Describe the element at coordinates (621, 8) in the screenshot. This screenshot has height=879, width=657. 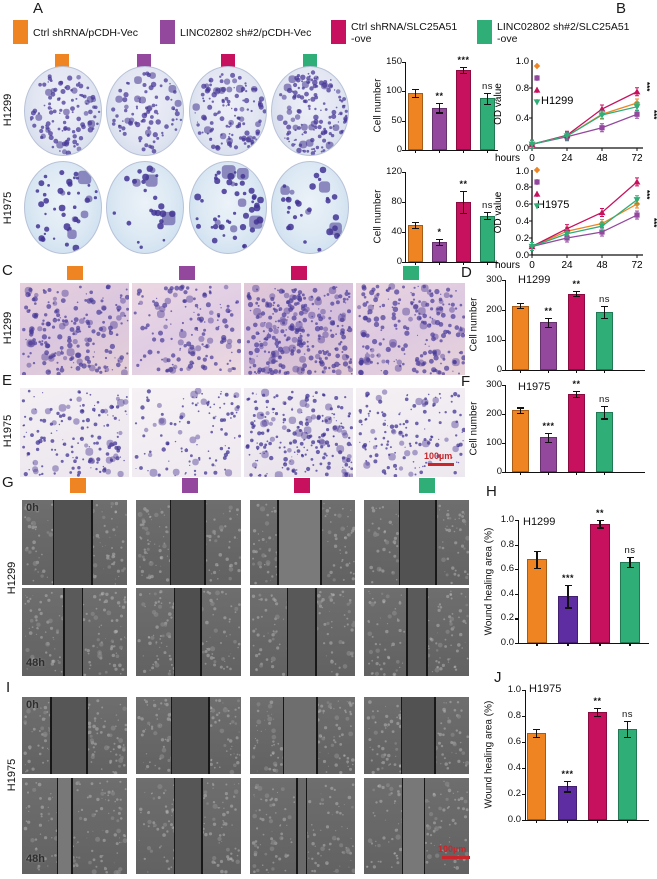
I see `panel-label-b: B` at that location.